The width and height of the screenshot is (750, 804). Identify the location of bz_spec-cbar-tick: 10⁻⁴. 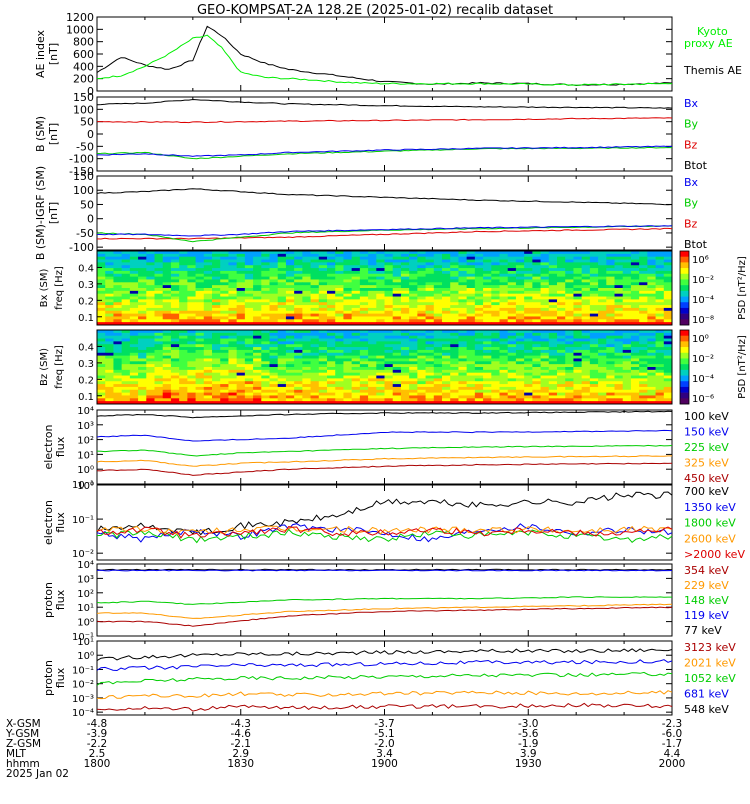
(703, 379).